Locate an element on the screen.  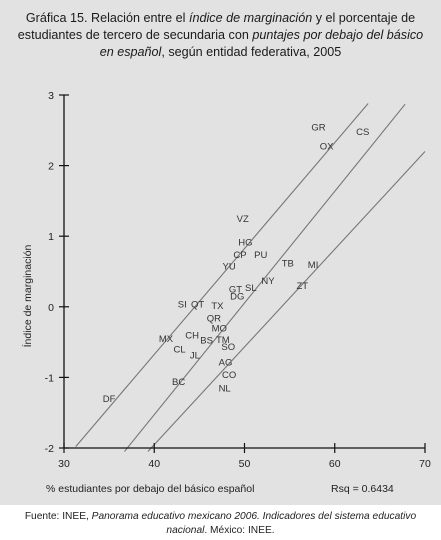
rsq-annotation: Rsq = 0.6434 is located at coordinates (362, 489).